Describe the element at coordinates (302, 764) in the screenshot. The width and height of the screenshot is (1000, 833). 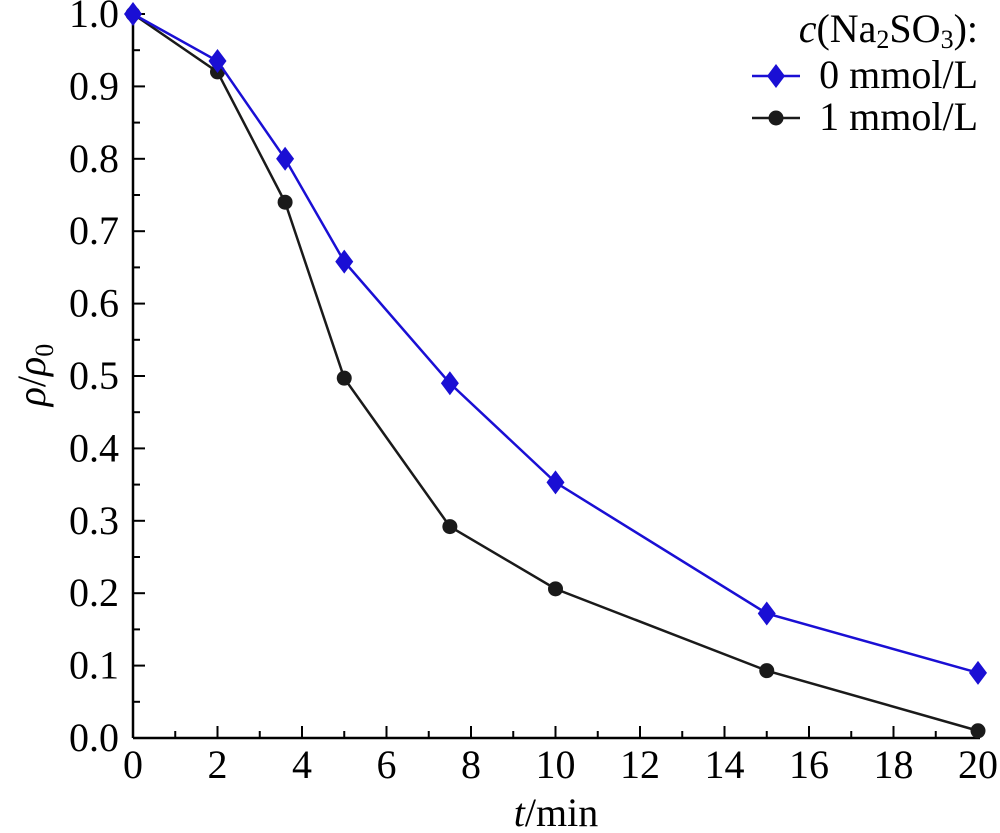
I see `x-tick-label: 4` at that location.